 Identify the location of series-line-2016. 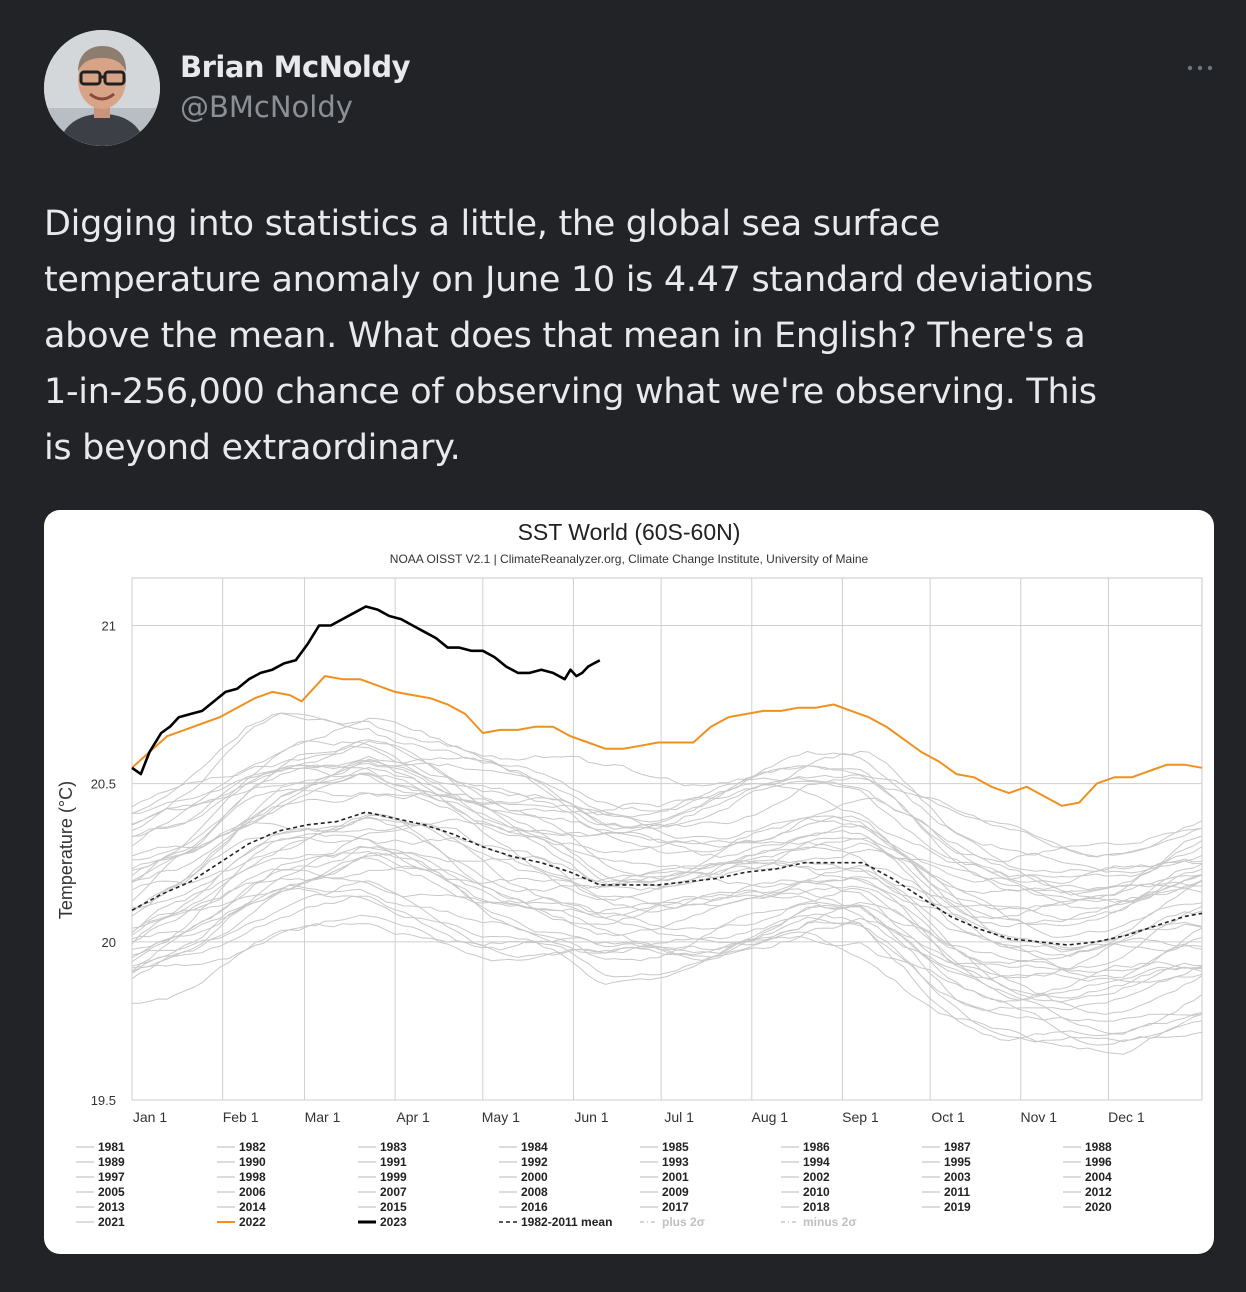
(667, 828).